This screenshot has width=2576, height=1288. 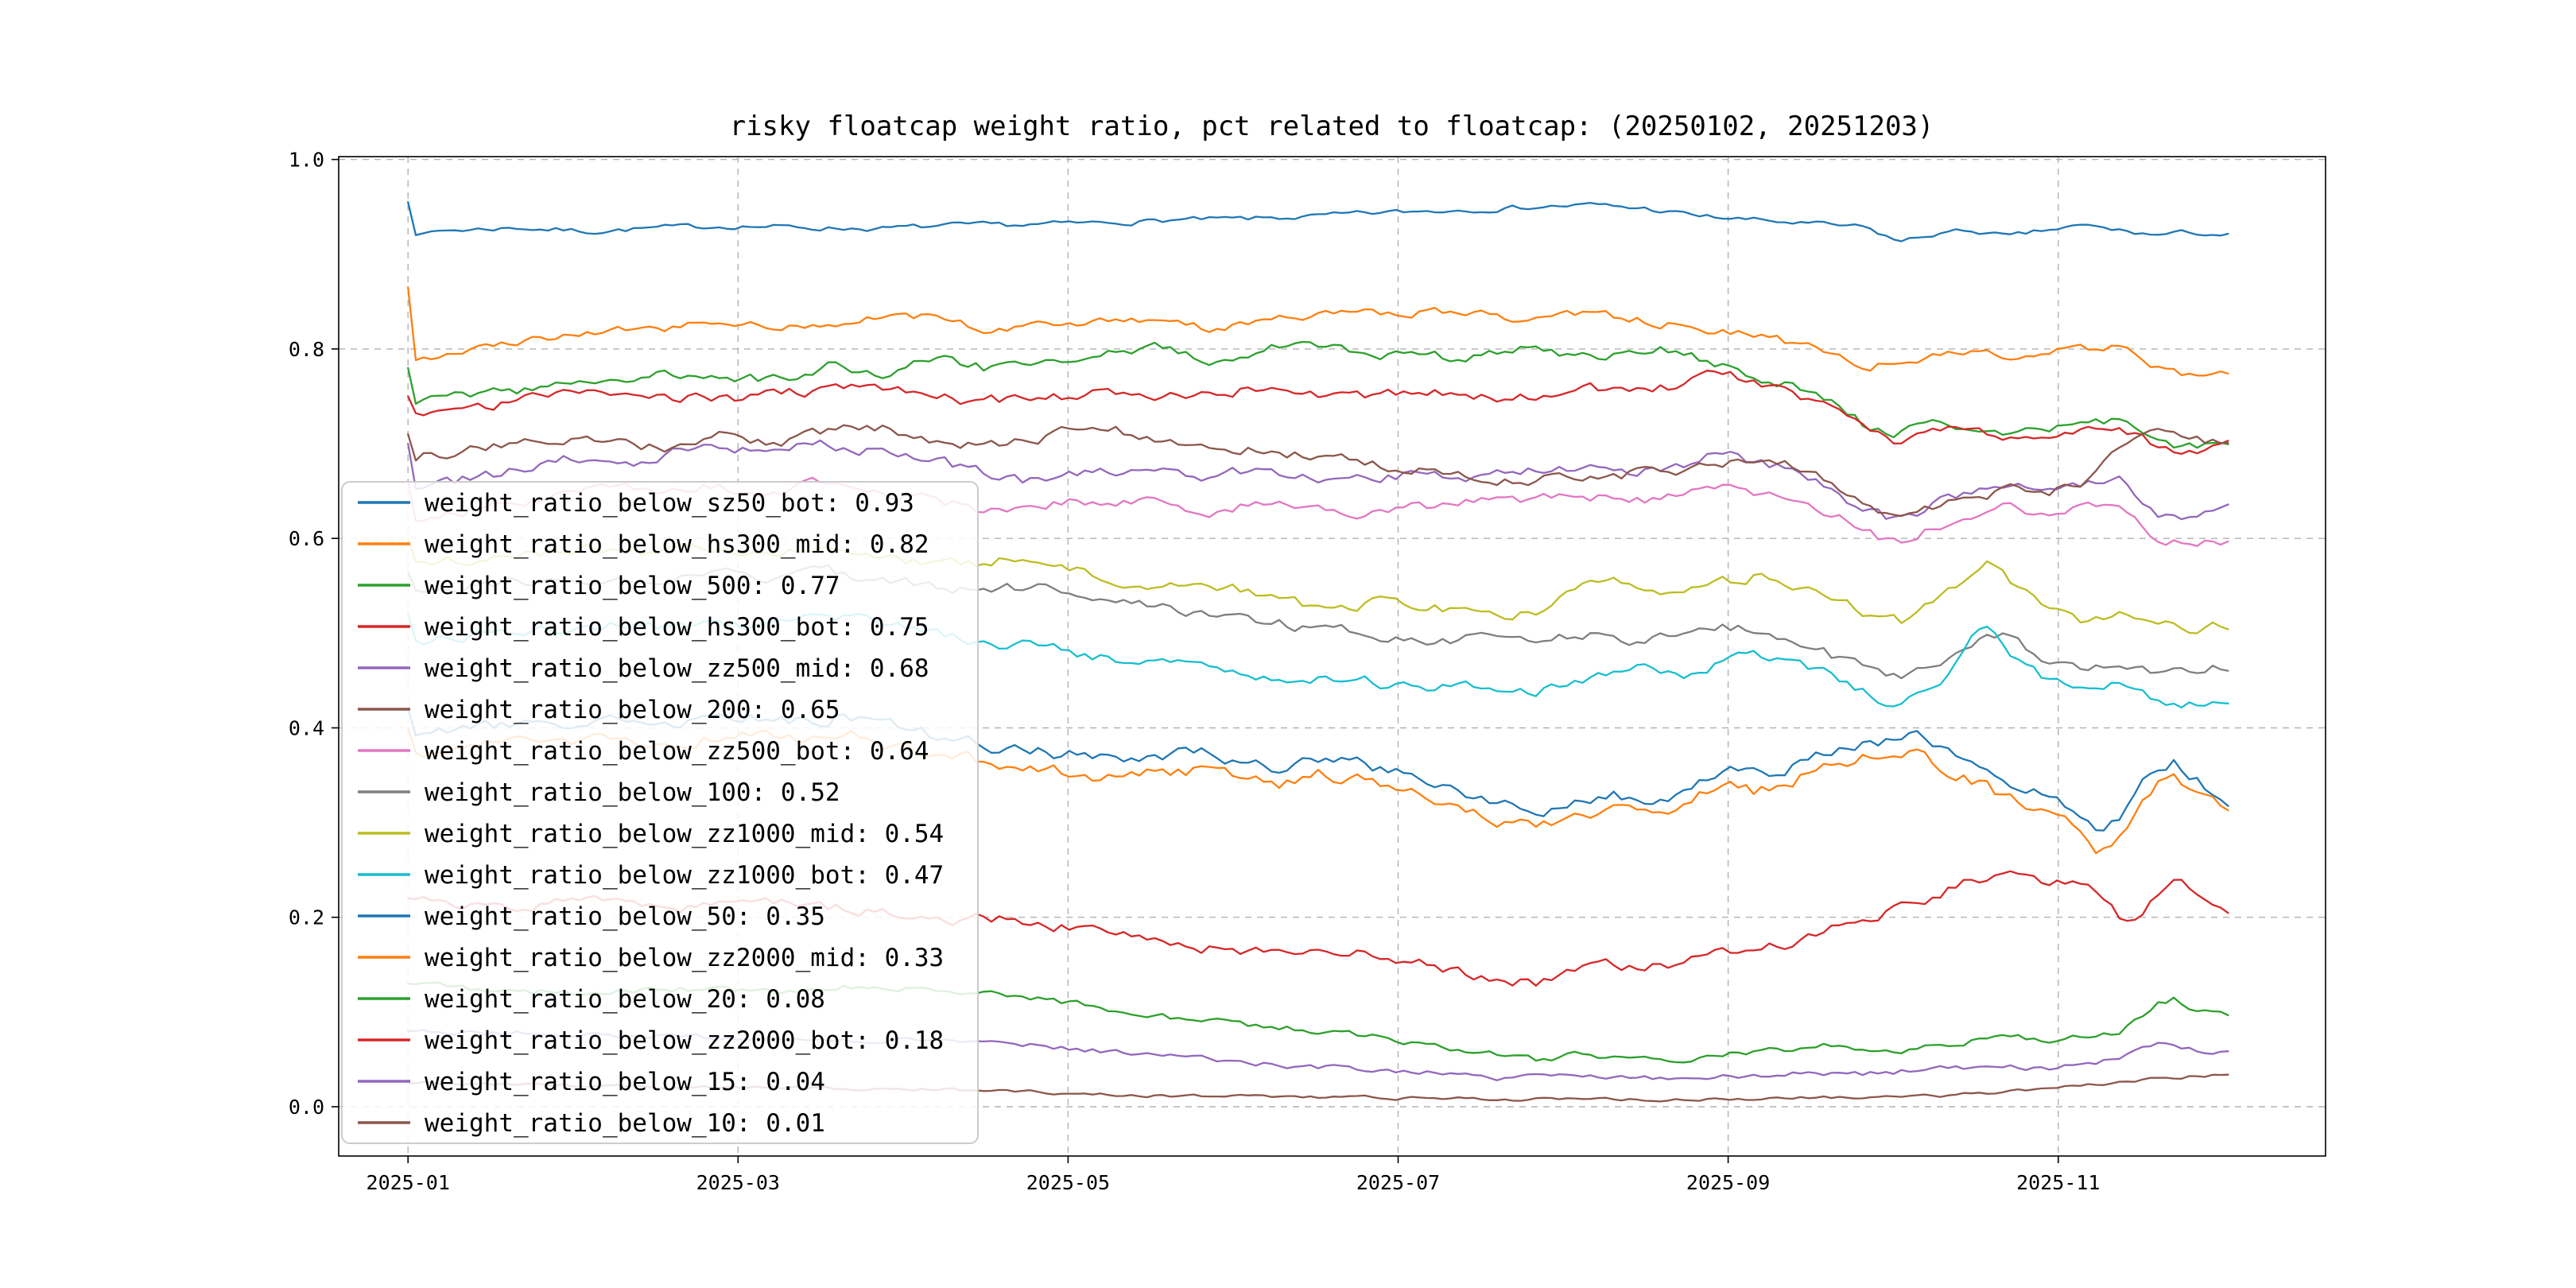 I want to click on legend-label: weight_ratio_below_zz1000_mid: 0.54, so click(x=685, y=834).